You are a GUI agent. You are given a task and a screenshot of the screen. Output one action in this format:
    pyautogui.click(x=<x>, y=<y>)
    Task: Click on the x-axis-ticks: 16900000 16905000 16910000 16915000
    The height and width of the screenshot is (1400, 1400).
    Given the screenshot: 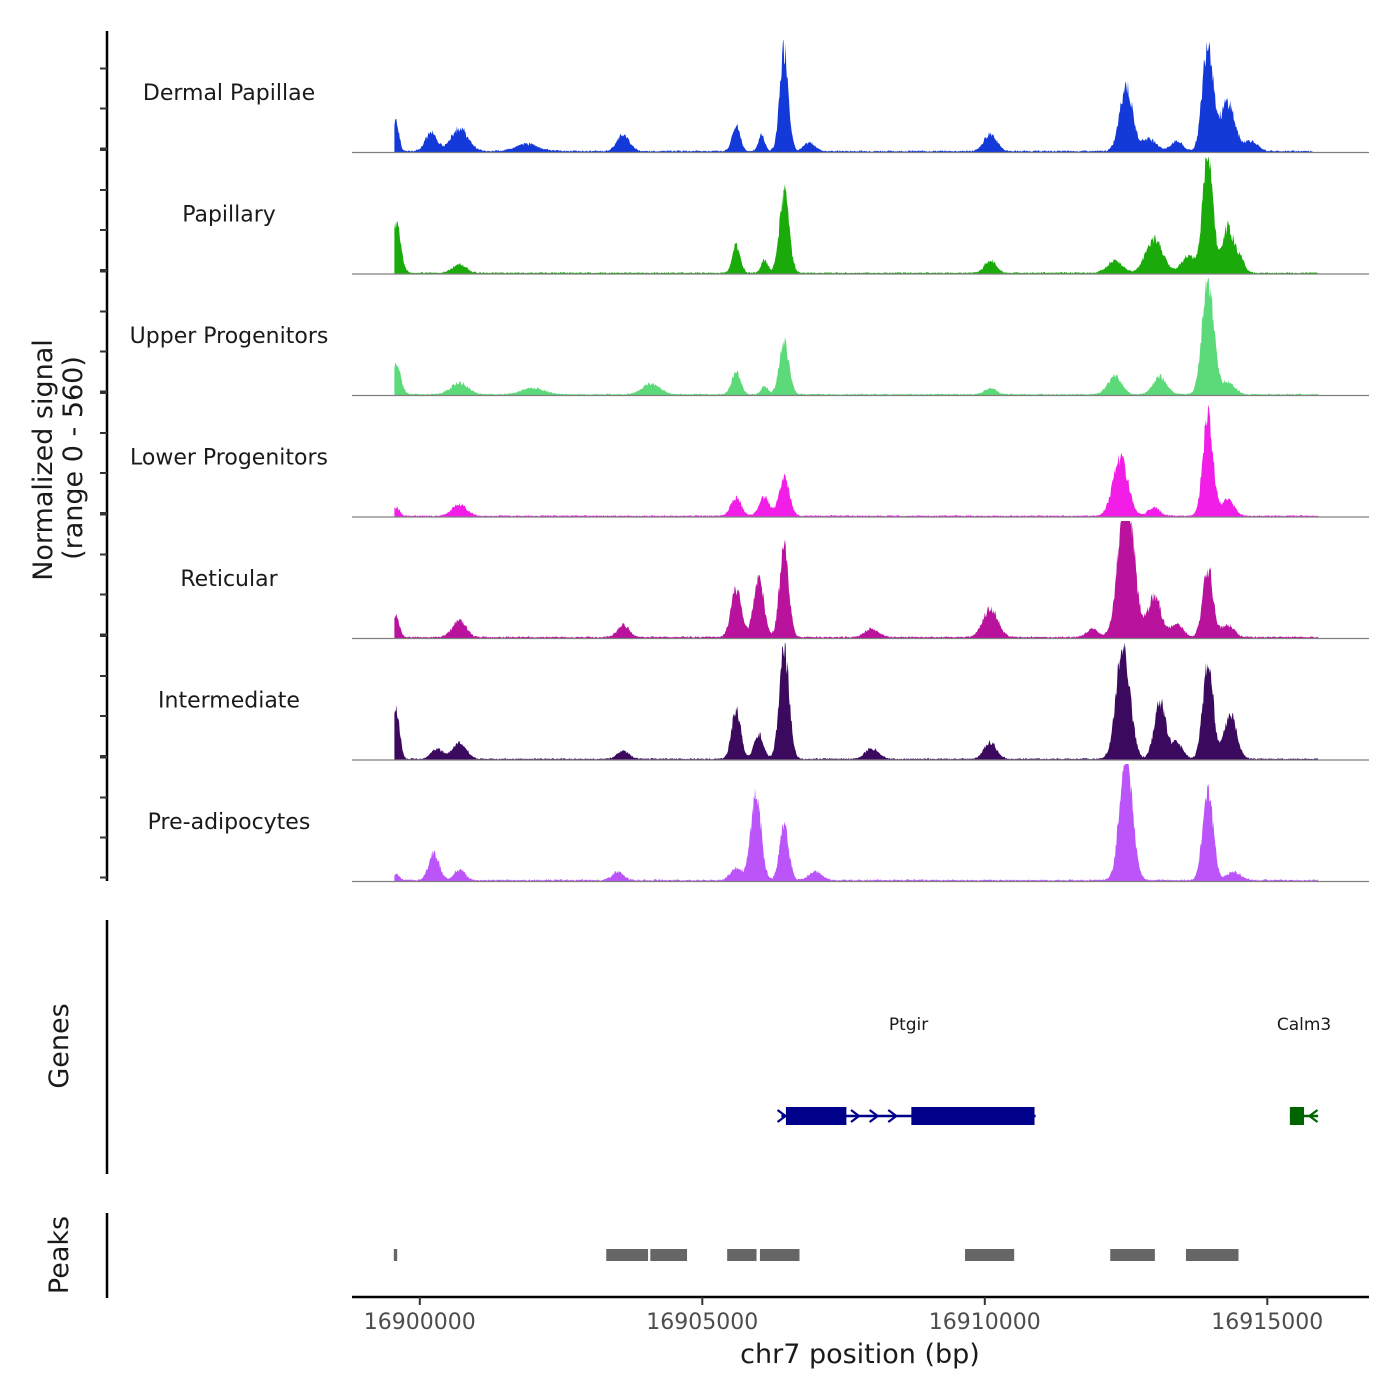 What is the action you would take?
    pyautogui.click(x=843, y=1316)
    